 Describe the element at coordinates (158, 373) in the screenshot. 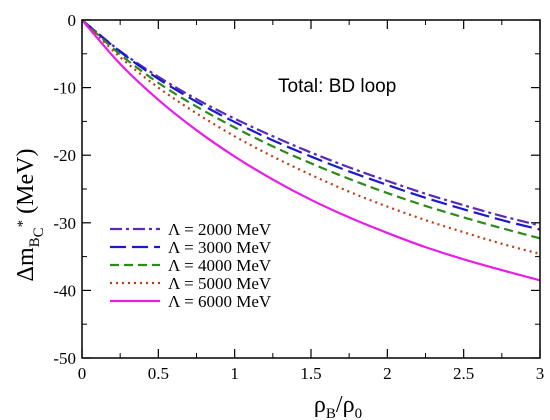

I see `x-tick-label: 0.5` at that location.